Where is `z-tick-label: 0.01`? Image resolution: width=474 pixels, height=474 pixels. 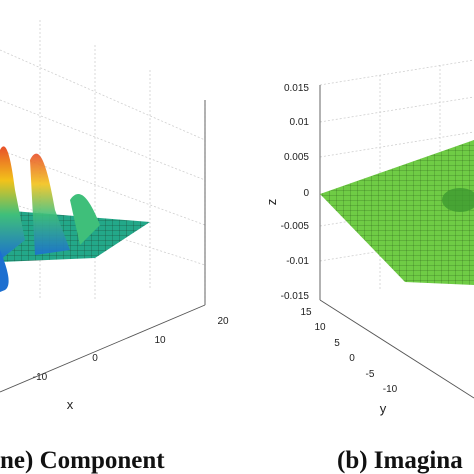 z-tick-label: 0.01 is located at coordinates (300, 122).